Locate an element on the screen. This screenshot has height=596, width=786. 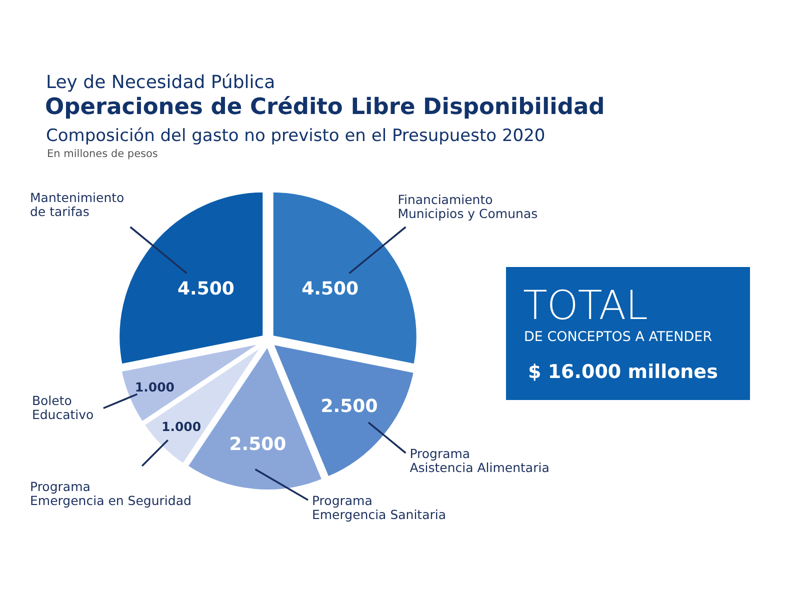
slice-label: Mantenimiento de tarifas is located at coordinates (77, 204).